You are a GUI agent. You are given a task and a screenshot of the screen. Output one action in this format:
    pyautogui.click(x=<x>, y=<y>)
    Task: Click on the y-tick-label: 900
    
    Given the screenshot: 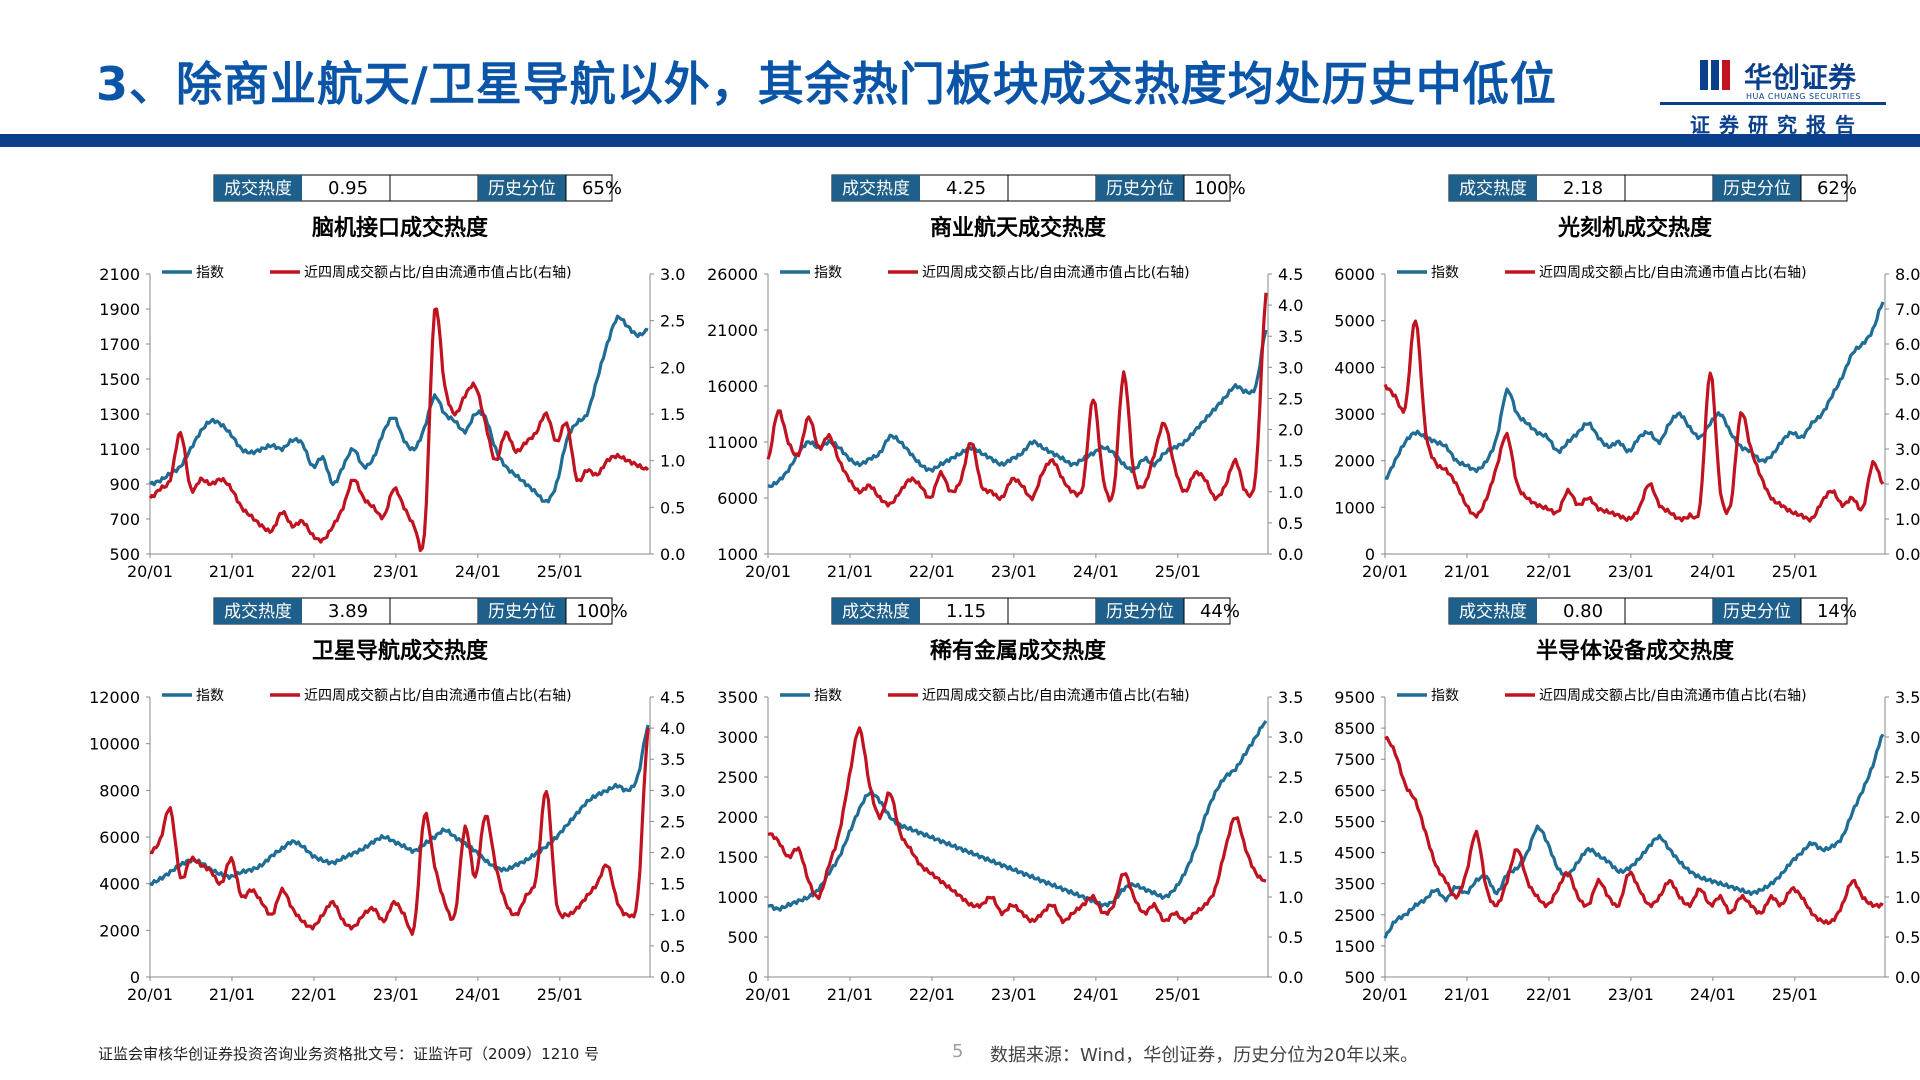 What is the action you would take?
    pyautogui.click(x=124, y=484)
    